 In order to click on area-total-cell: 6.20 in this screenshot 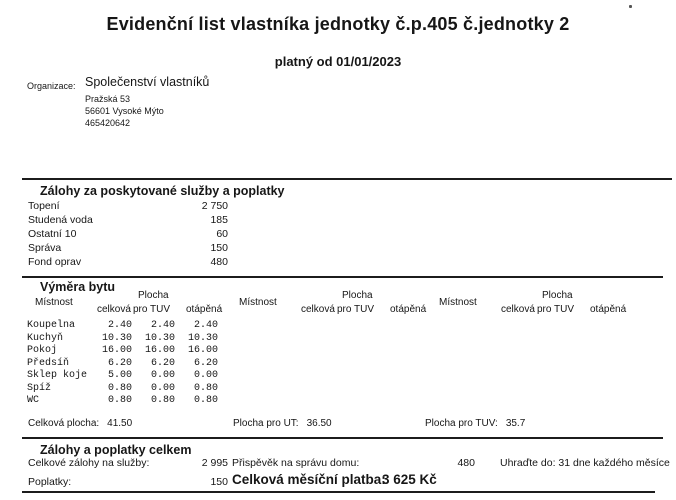, I will do `click(119, 363)`.